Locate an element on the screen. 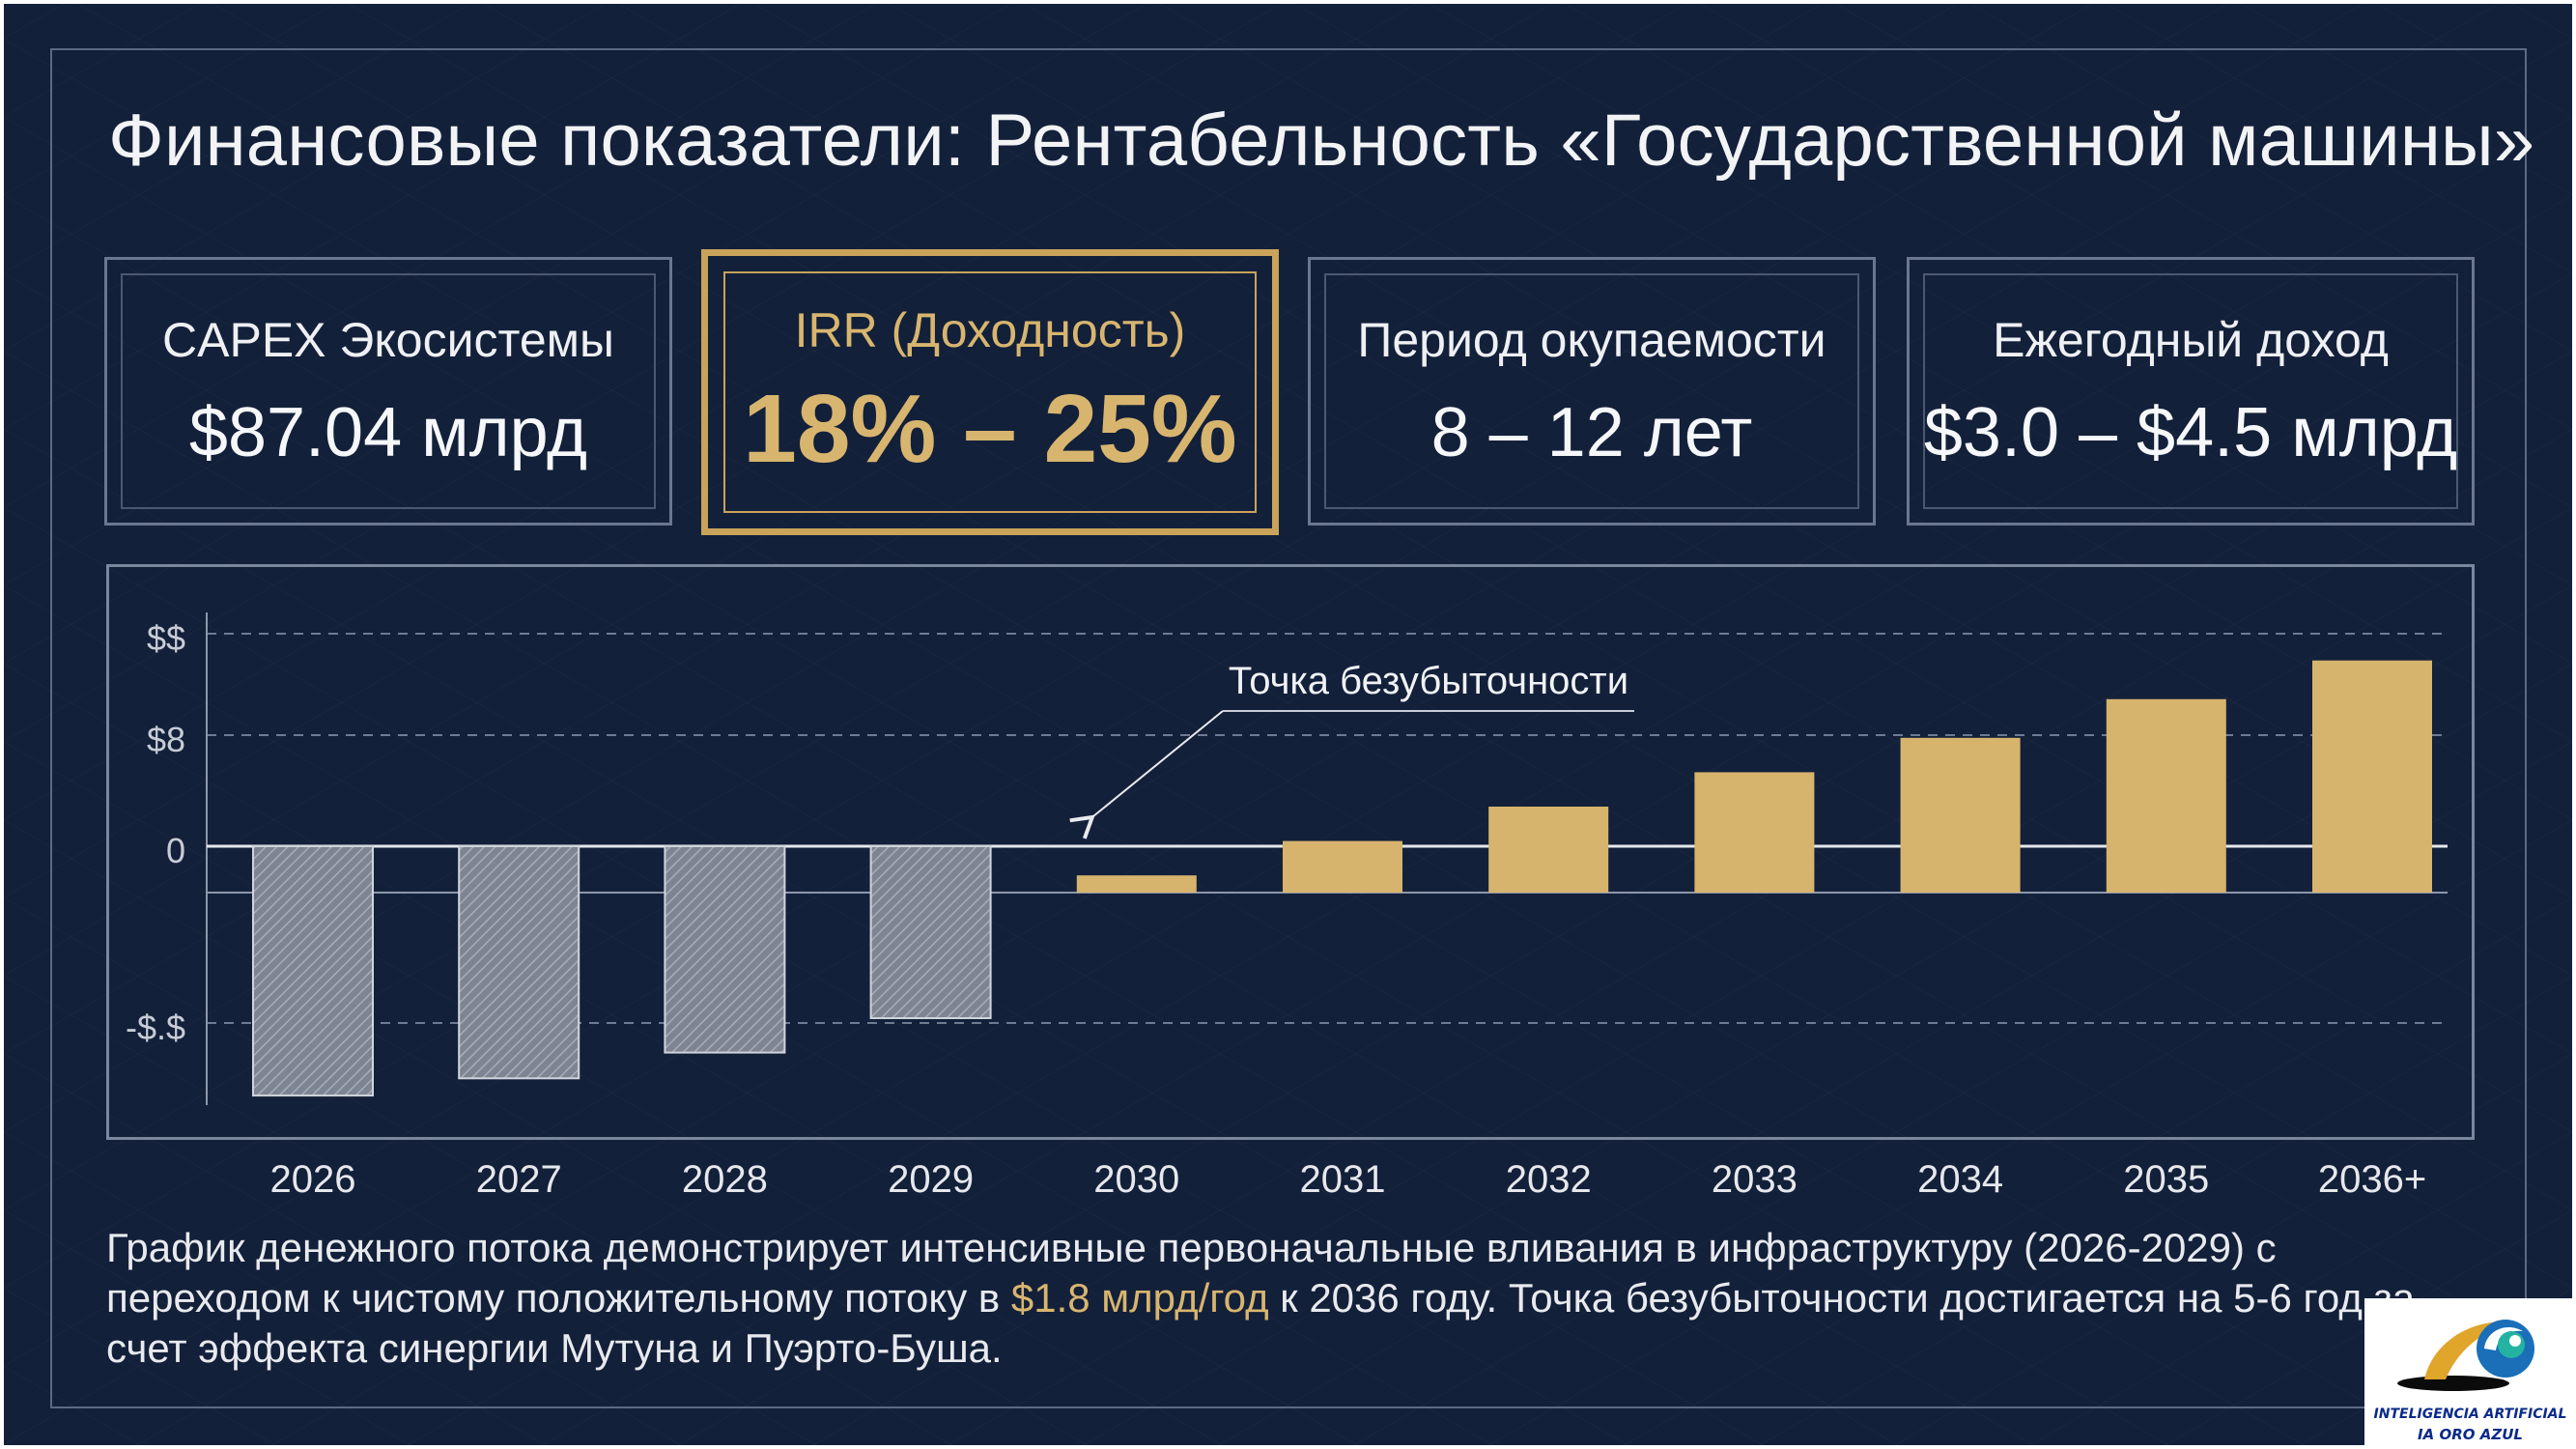 Image resolution: width=2576 pixels, height=1449 pixels. kpi-label: Ежегодный доход is located at coordinates (2191, 340).